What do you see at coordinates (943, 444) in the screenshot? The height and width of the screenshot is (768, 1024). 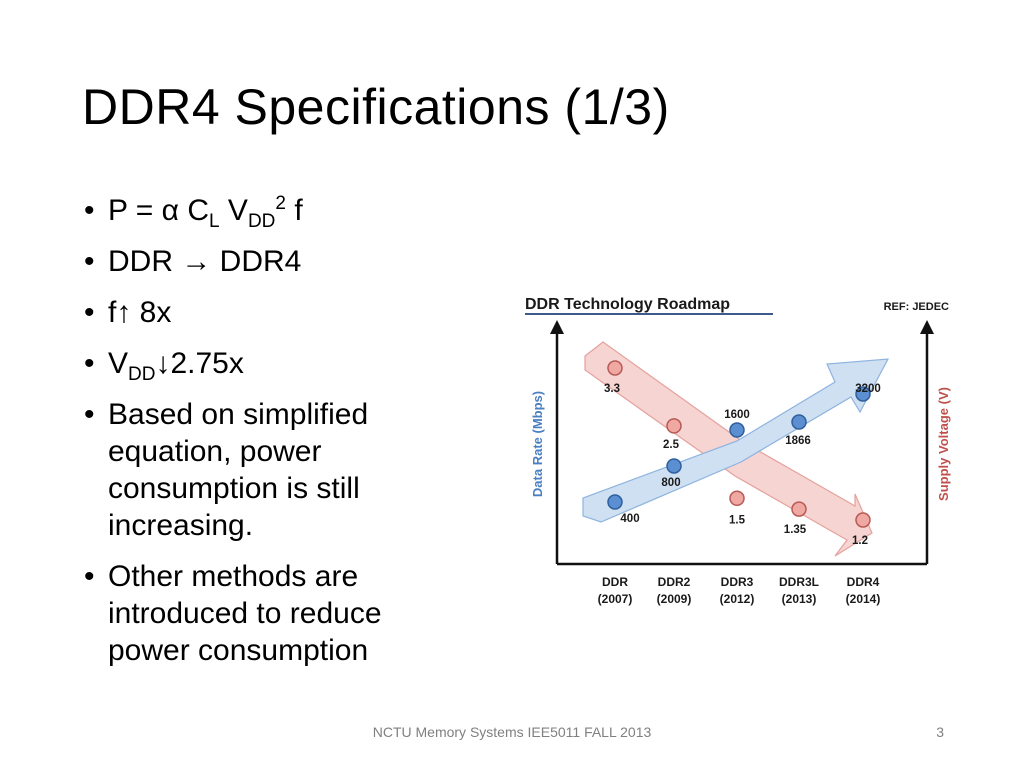 I see `y-axis-label-right: Supply Voltage (V)` at bounding box center [943, 444].